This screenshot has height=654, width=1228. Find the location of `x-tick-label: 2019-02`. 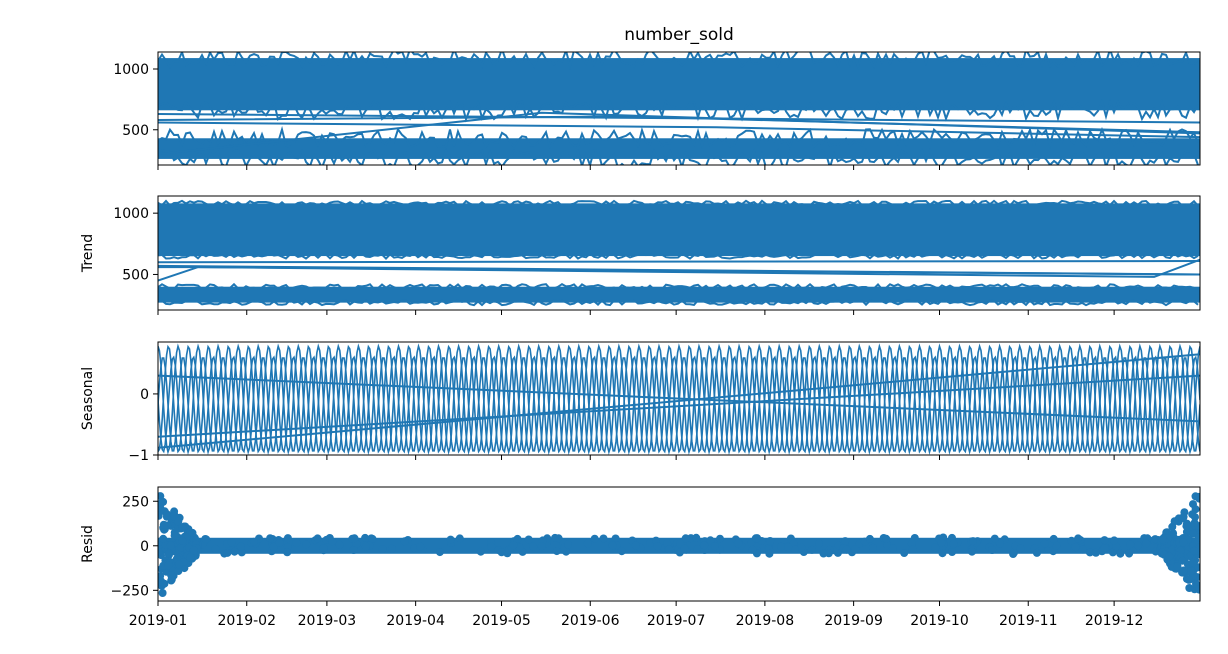

x-tick-label: 2019-02 is located at coordinates (246, 621).